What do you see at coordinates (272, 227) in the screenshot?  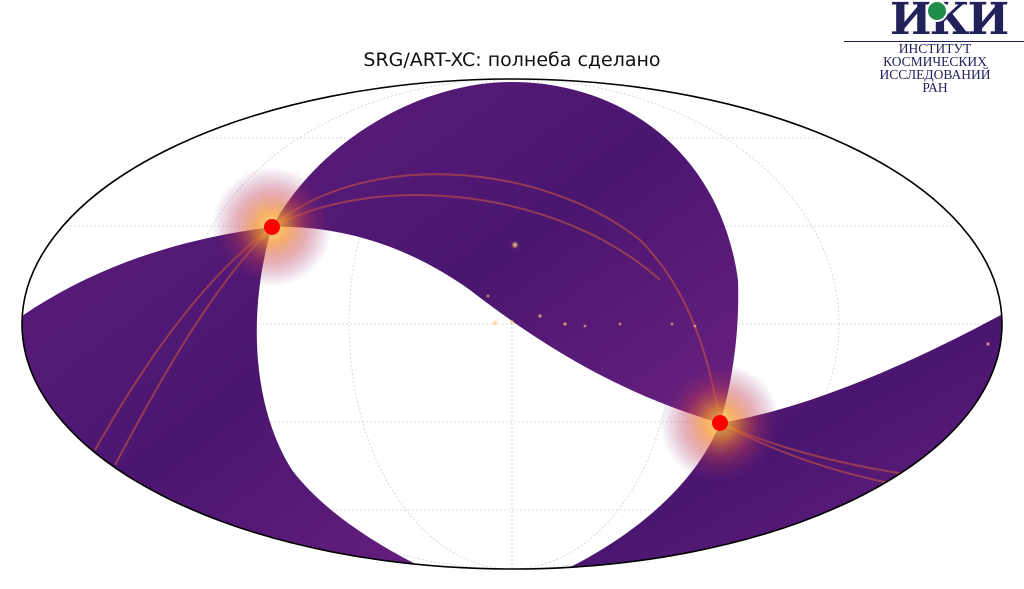 I see `ecliptic-pole-north-marker` at bounding box center [272, 227].